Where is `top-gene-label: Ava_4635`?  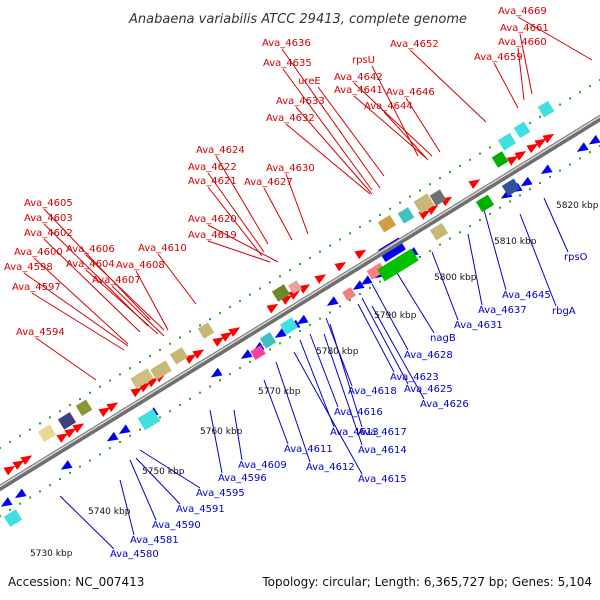
top-gene-label: Ava_4635 is located at coordinates (287, 63).